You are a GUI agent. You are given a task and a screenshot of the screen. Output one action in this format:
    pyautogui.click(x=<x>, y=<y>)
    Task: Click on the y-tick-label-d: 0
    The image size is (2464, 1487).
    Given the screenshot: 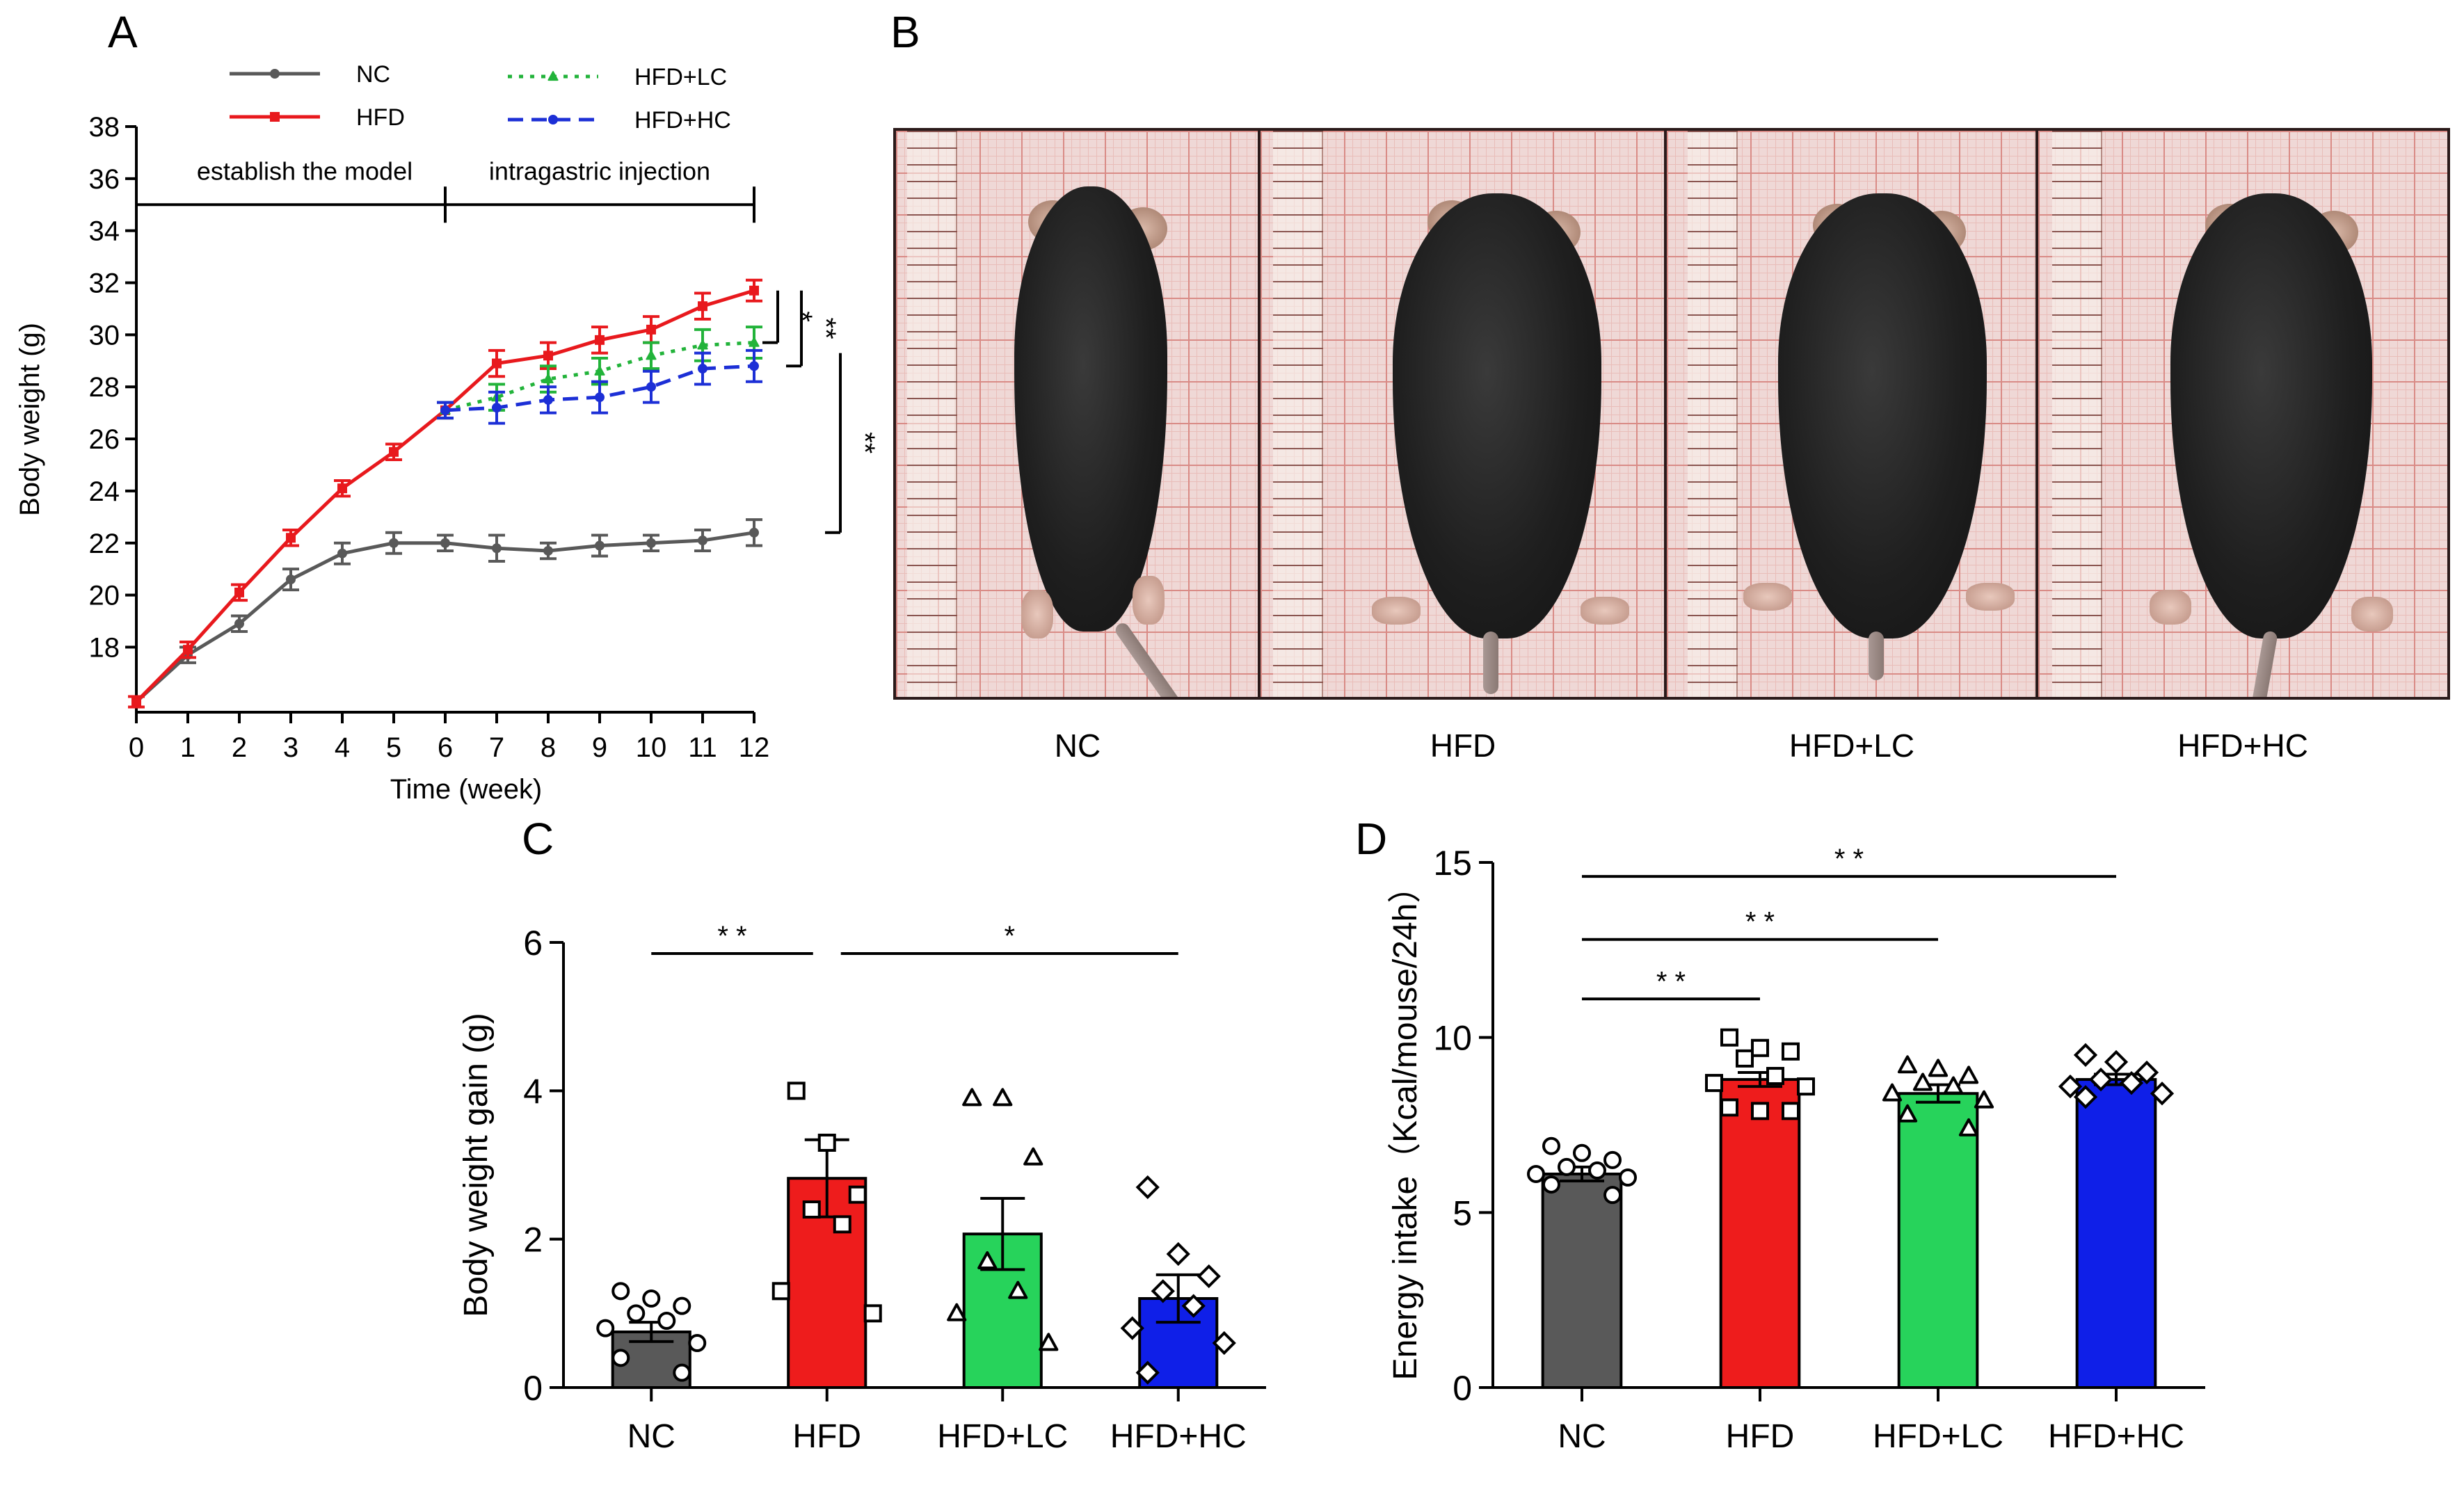 What is the action you would take?
    pyautogui.click(x=1462, y=1389)
    